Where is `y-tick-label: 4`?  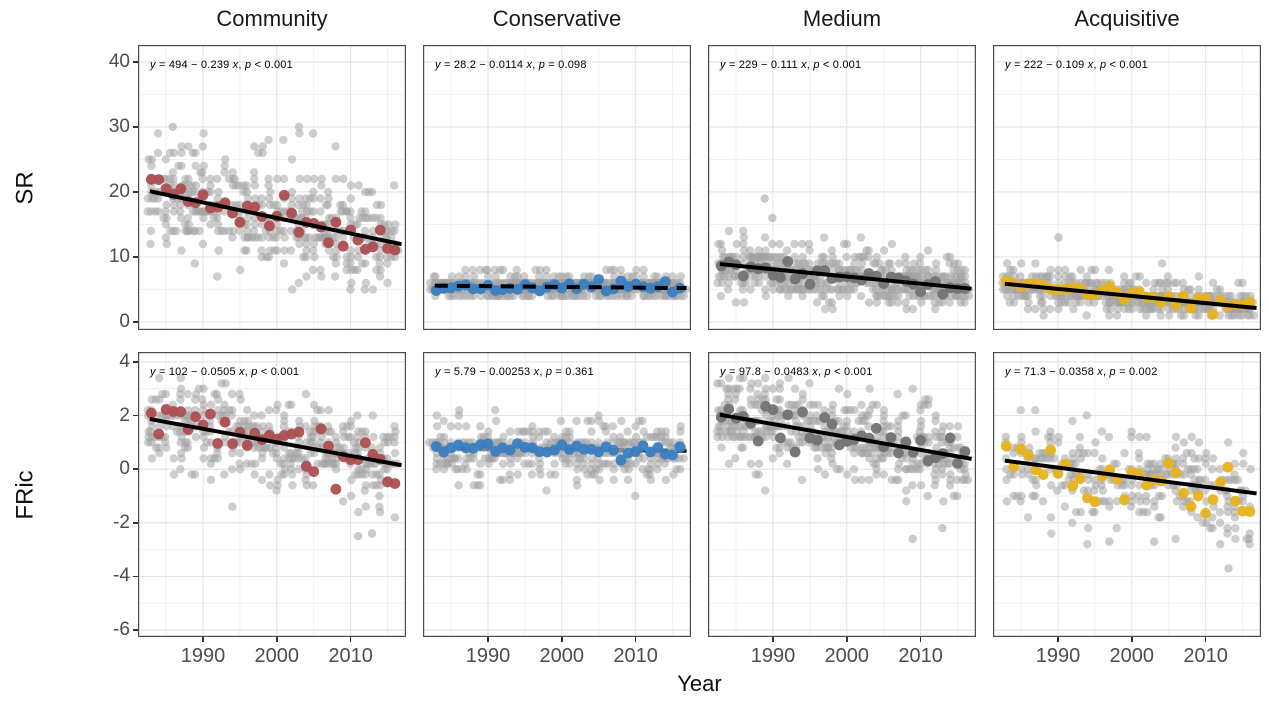 y-tick-label: 4 is located at coordinates (124, 361).